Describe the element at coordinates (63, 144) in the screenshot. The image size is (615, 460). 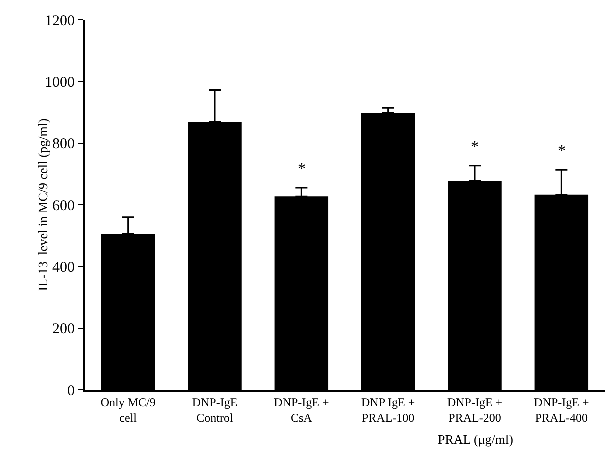
I see `y-tick-label: 800` at that location.